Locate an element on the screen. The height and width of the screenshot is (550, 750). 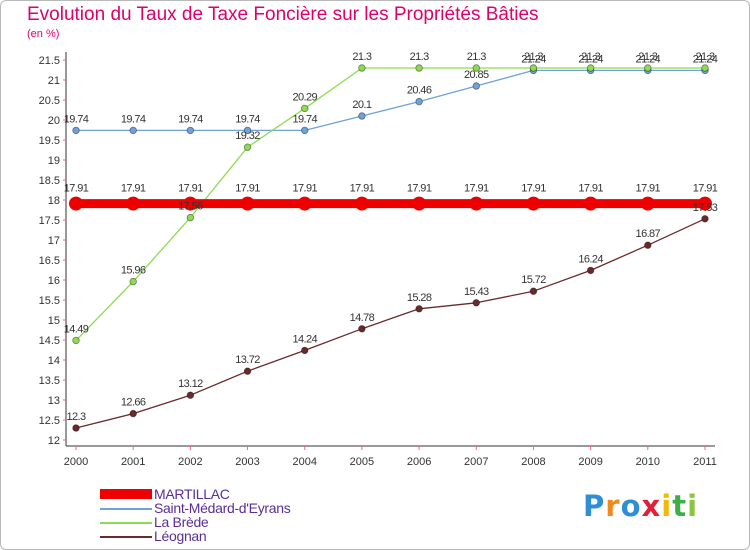
y-tick-label: 19 is located at coordinates (54, 161).